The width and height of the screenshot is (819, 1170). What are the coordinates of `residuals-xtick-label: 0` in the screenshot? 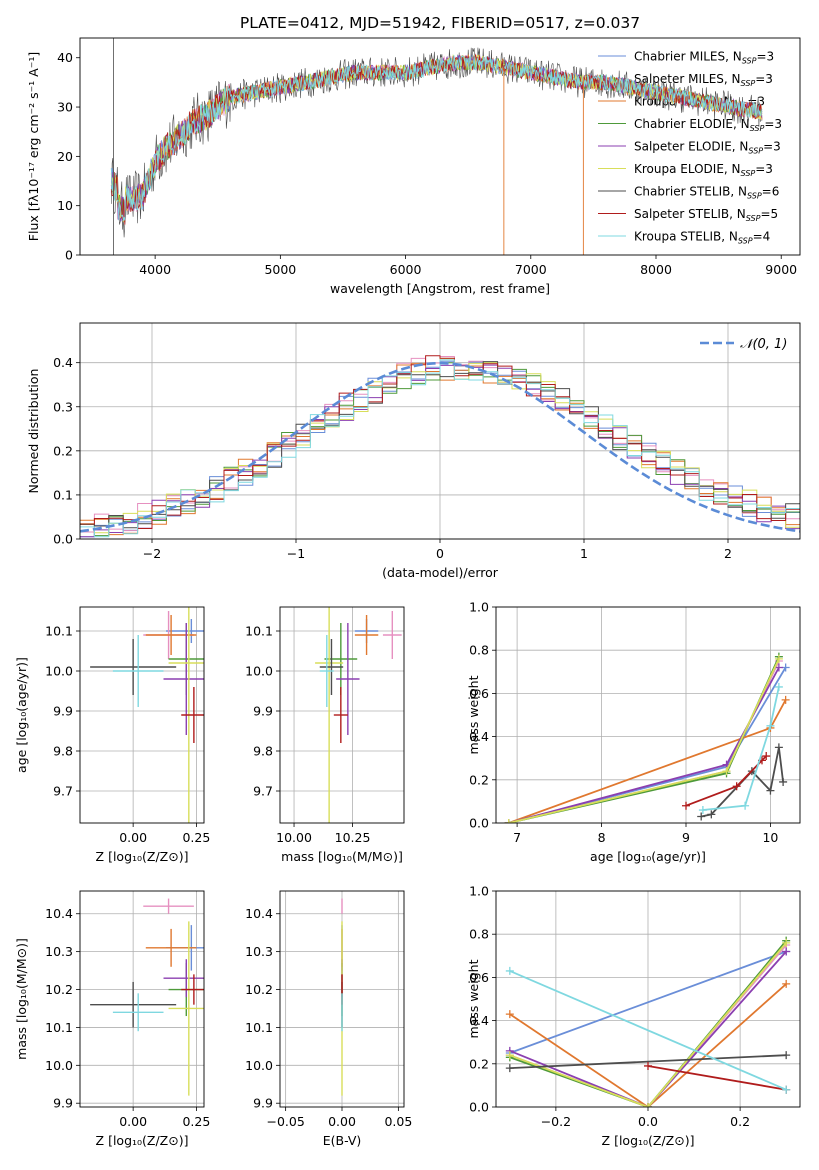 It's located at (440, 553).